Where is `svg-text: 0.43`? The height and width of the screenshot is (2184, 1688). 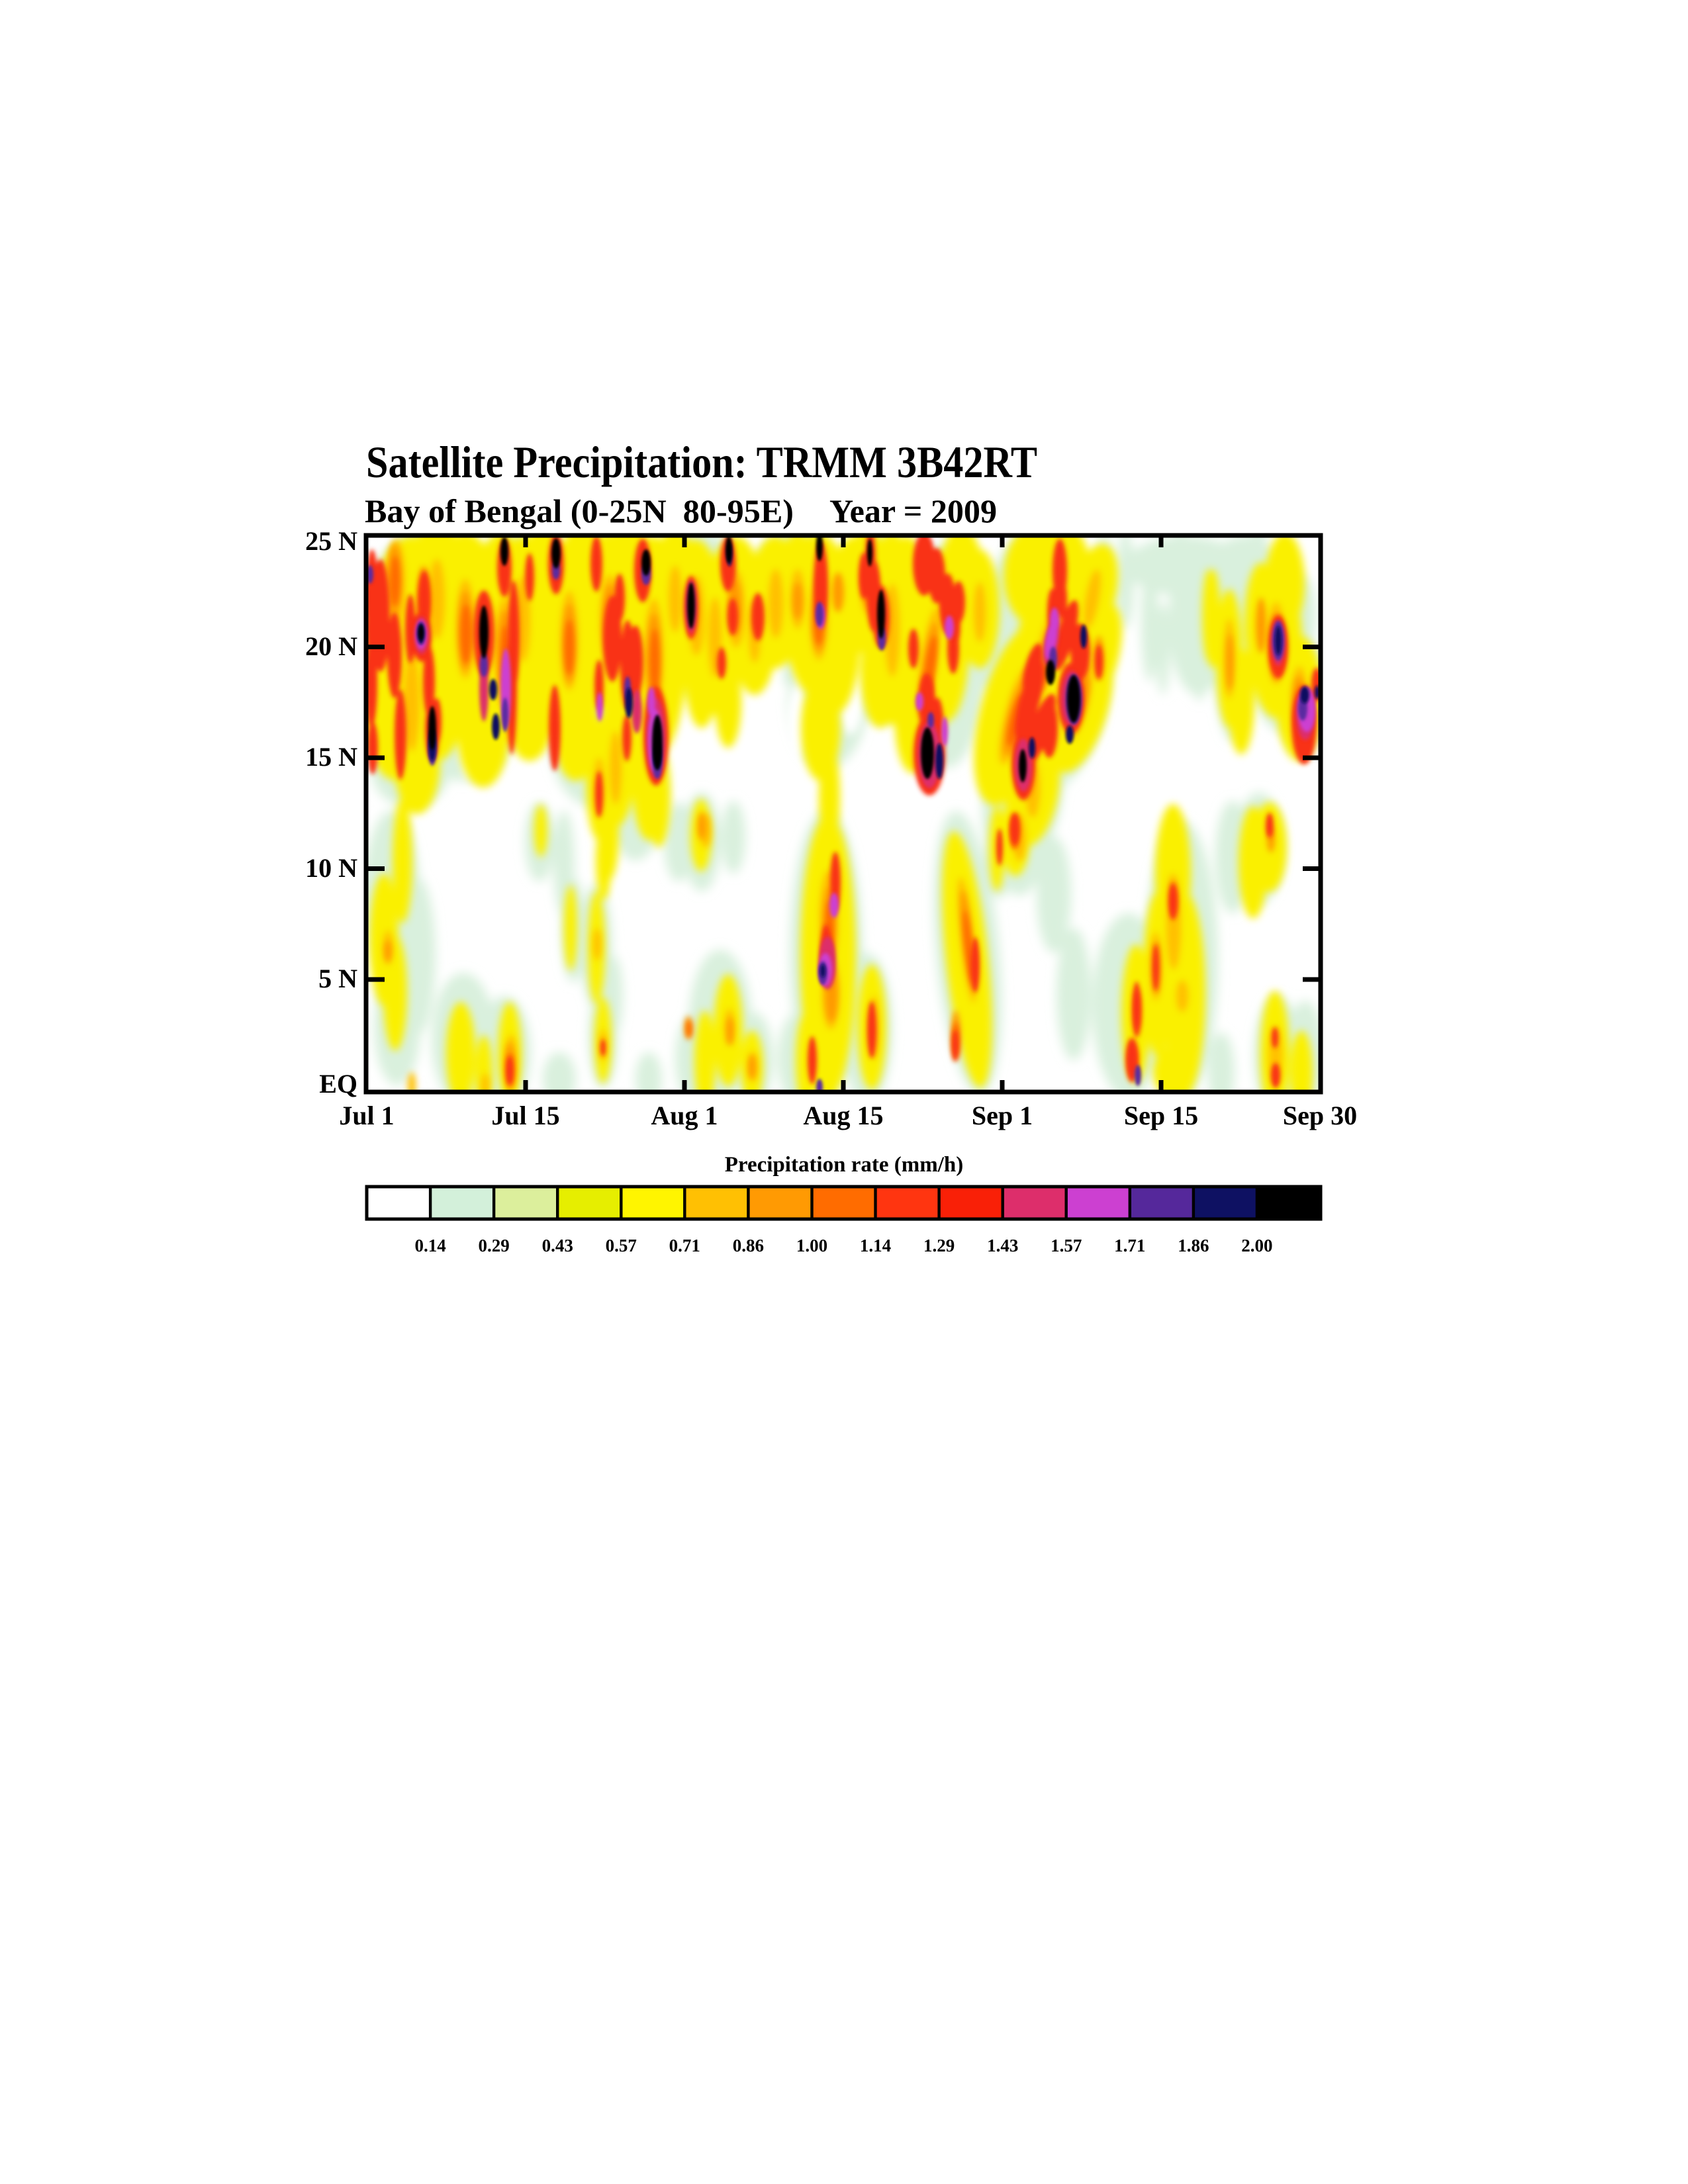
svg-text: 0.43 is located at coordinates (557, 1245).